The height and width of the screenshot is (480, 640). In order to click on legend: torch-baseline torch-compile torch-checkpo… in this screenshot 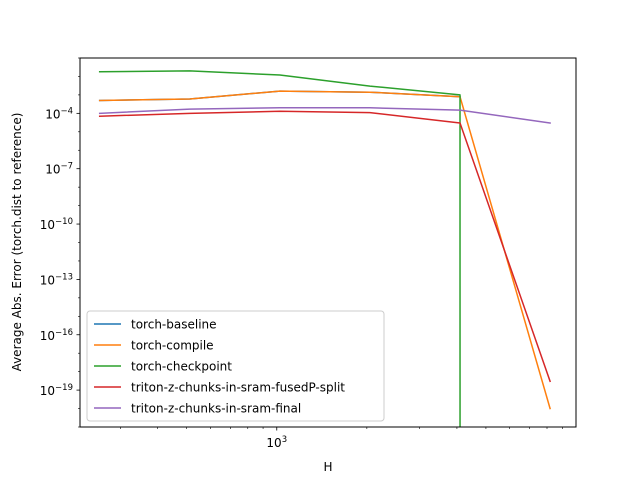, I will do `click(235, 366)`.